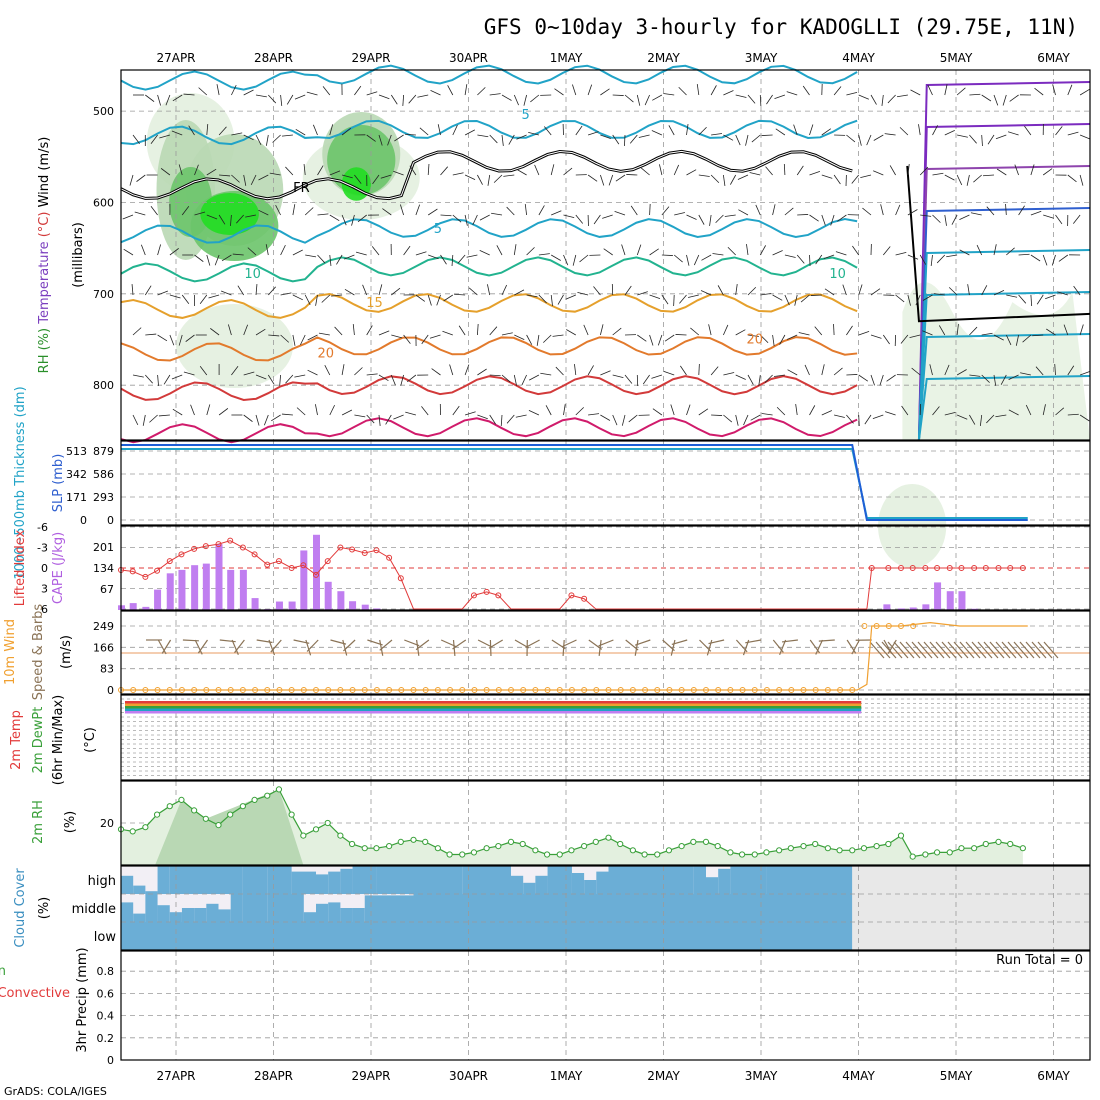 This screenshot has width=1100, height=1100. I want to click on date-label-bottom: 29APR, so click(370, 1076).